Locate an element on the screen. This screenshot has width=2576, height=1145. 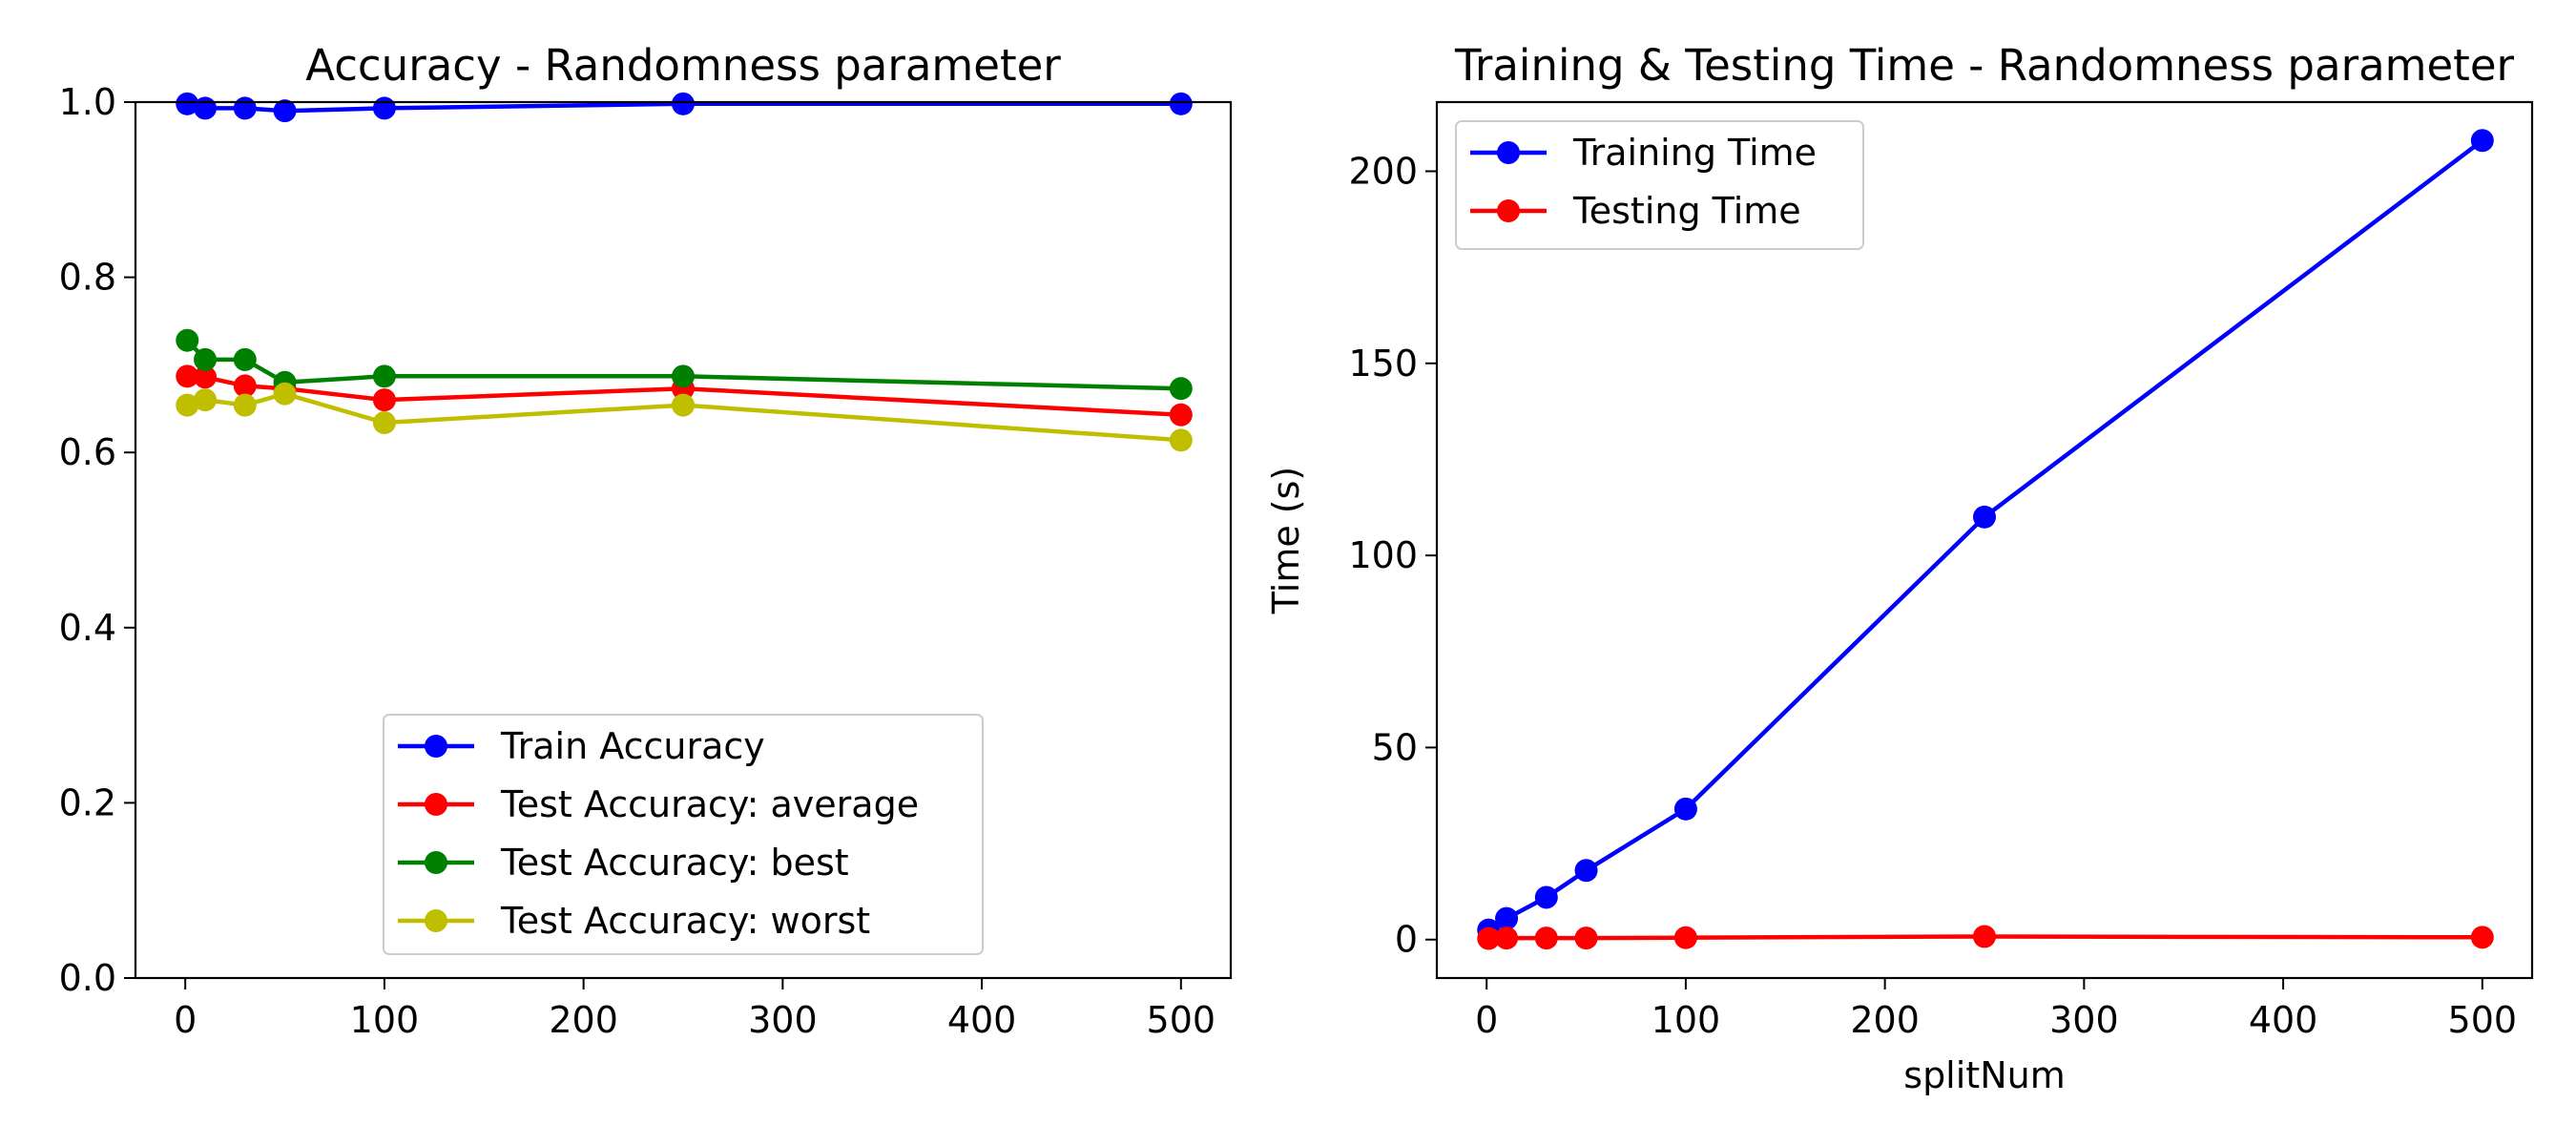
legend-item: Test Accuracy: best is located at coordinates (623, 863).